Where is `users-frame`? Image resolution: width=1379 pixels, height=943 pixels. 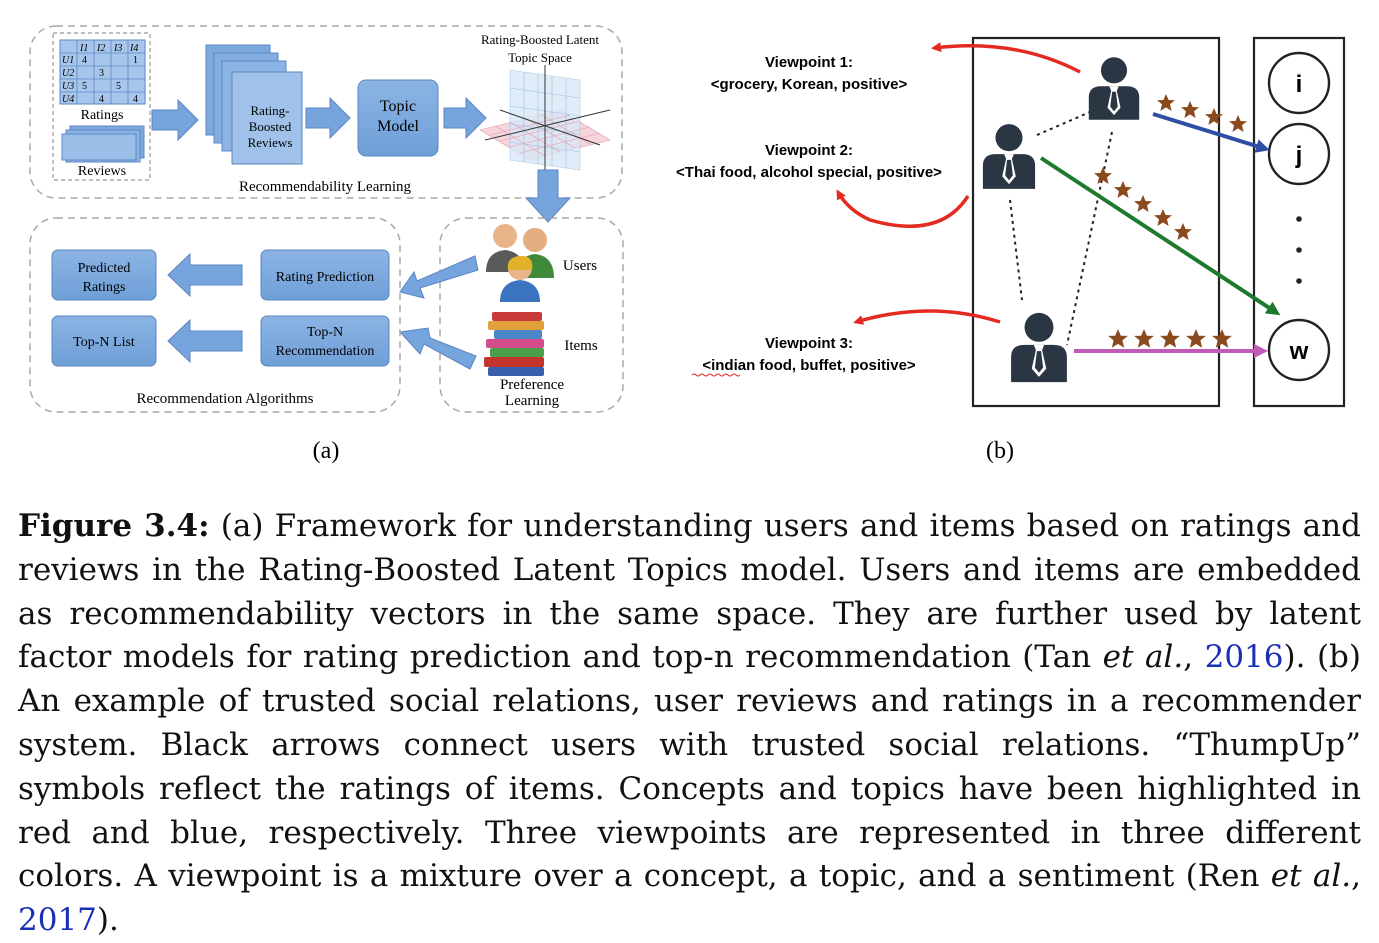
users-frame is located at coordinates (1096, 222).